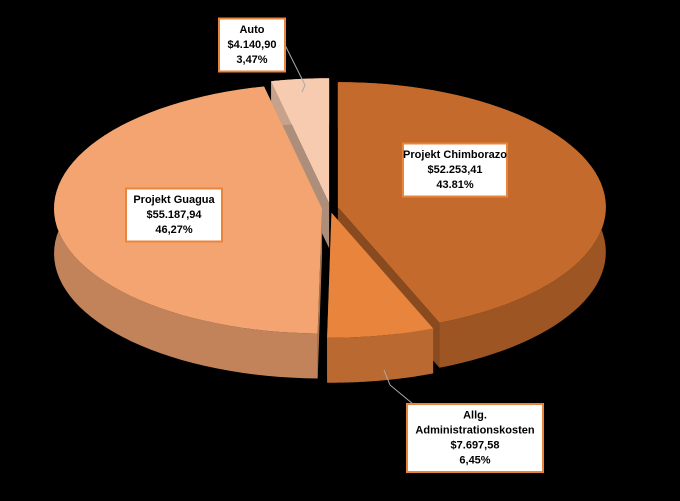  I want to click on label-amount: $4.140,90, so click(252, 45).